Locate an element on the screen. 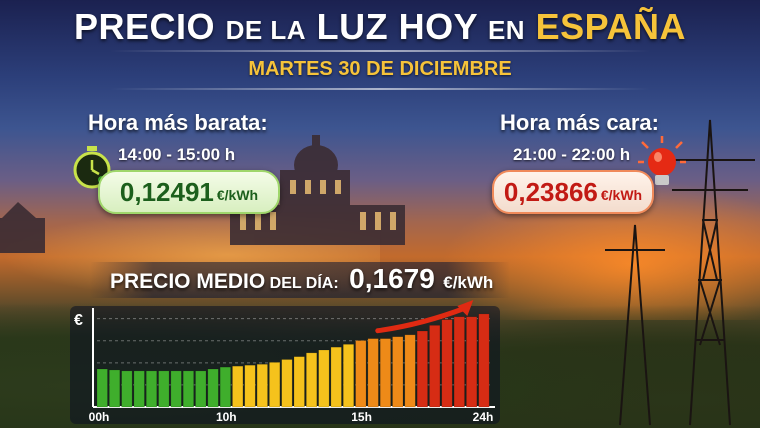 This screenshot has width=760, height=428. expensive-price-pill: 0,23866 €/kWh is located at coordinates (573, 192).